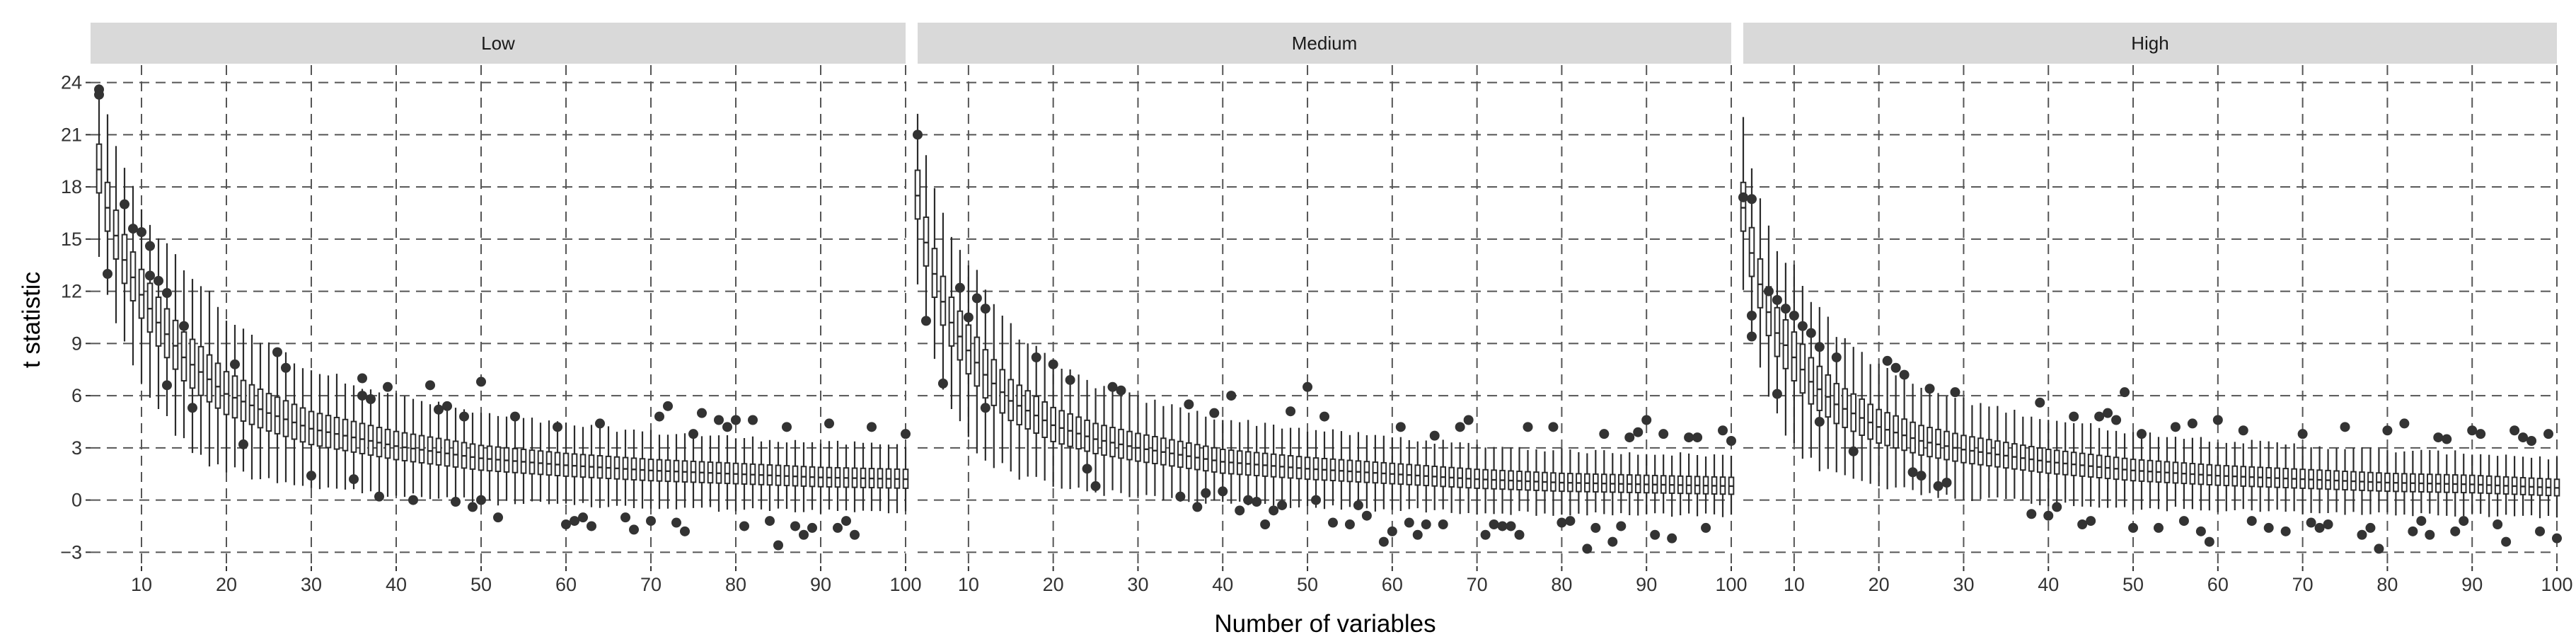 The height and width of the screenshot is (644, 2576). What do you see at coordinates (2048, 584) in the screenshot?
I see `x-tick-label: 40` at bounding box center [2048, 584].